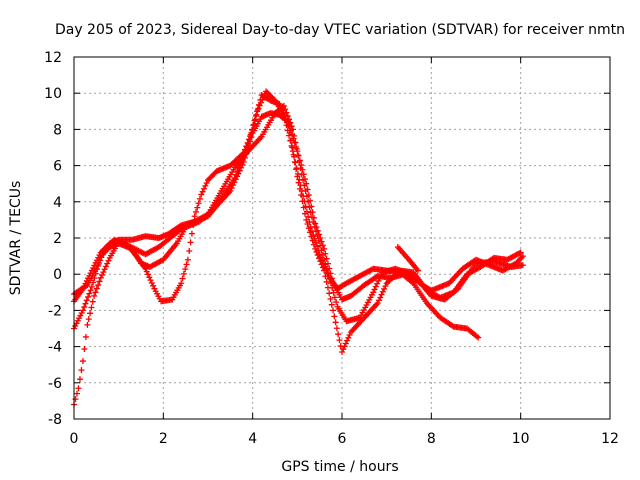 Image resolution: width=640 pixels, height=480 pixels. I want to click on x-tick-label: 0, so click(74, 439).